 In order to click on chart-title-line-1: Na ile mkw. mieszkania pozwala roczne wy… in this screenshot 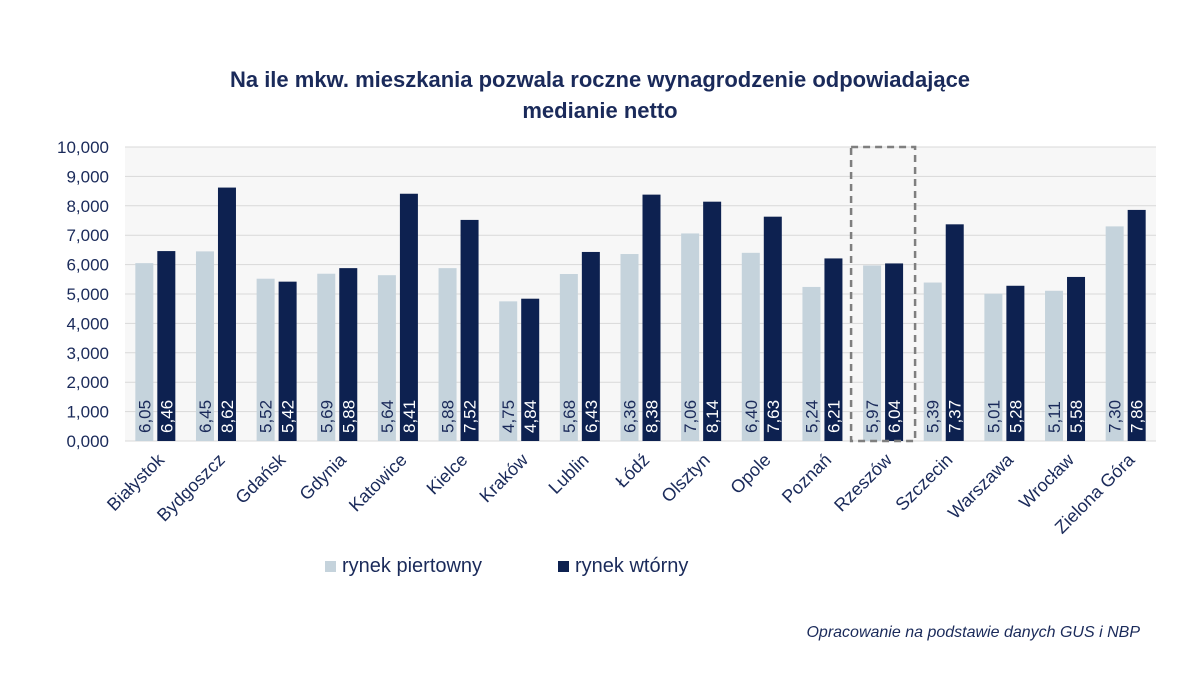, I will do `click(600, 79)`.